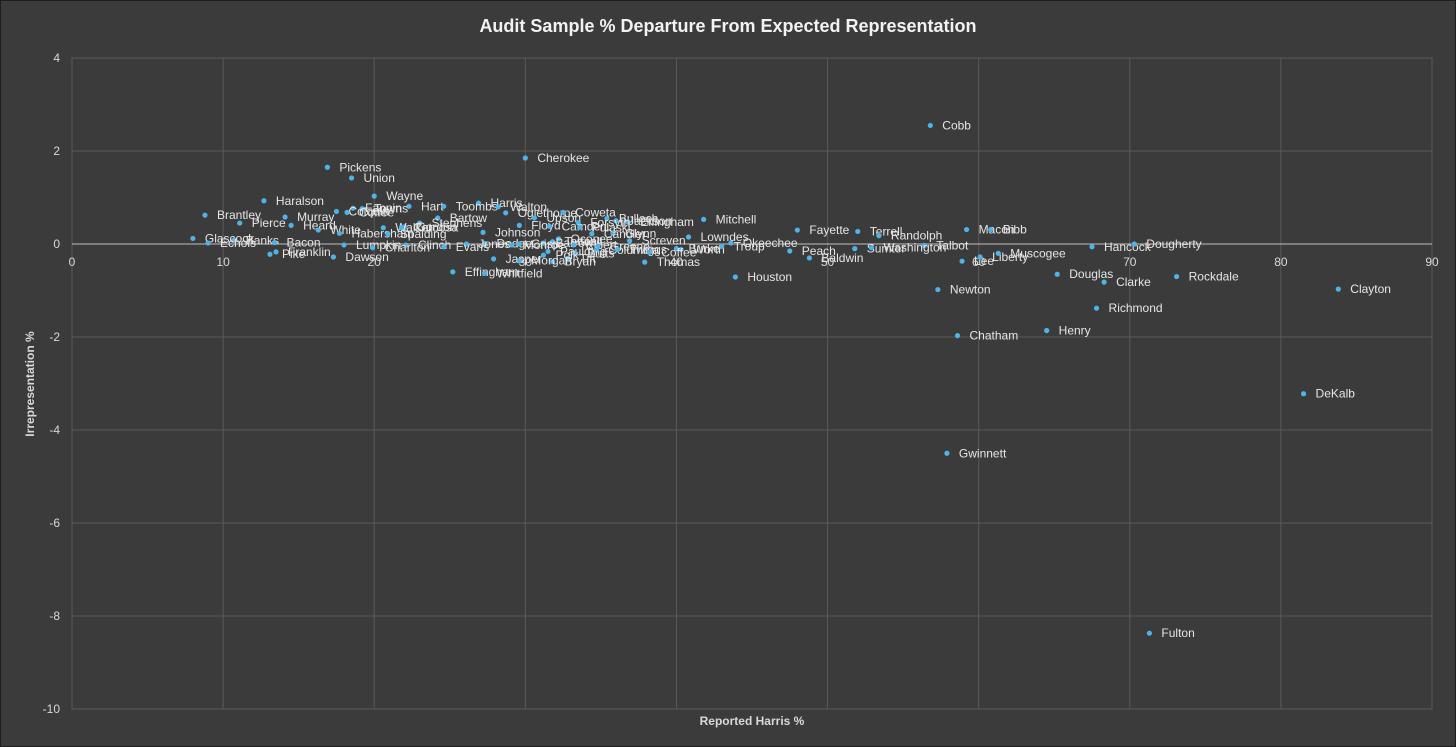 The width and height of the screenshot is (1456, 747). What do you see at coordinates (517, 232) in the screenshot?
I see `data-label: Johnson` at bounding box center [517, 232].